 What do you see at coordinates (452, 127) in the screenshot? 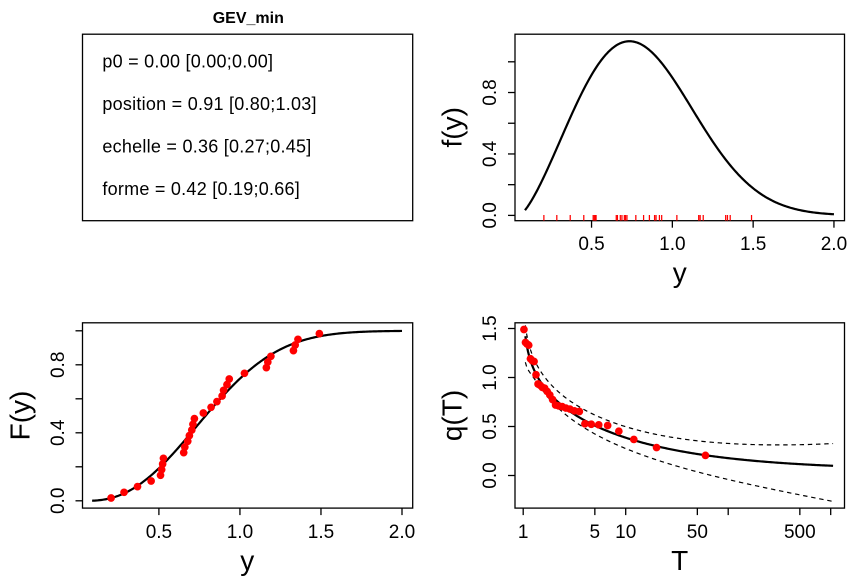
I see `svg-text: f(y)` at bounding box center [452, 127].